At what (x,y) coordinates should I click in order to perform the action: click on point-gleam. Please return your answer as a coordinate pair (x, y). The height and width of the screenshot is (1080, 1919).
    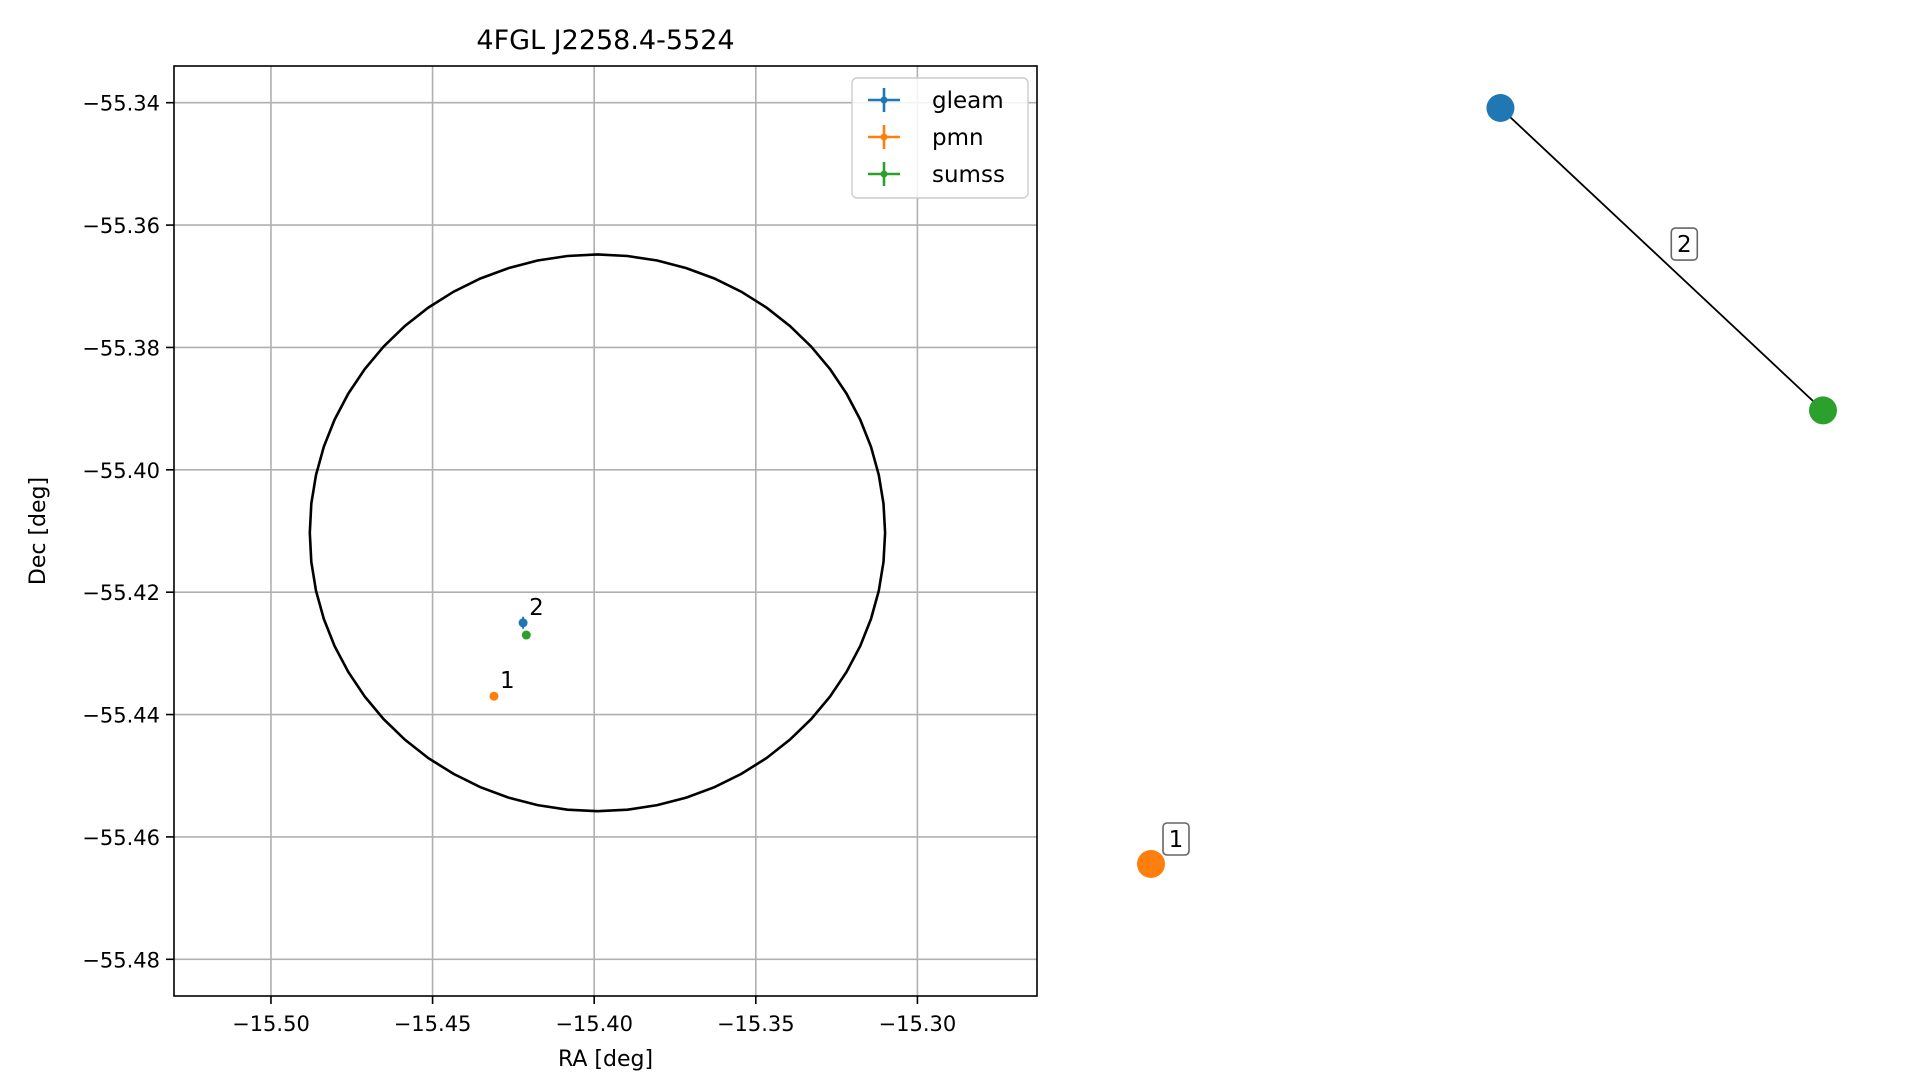
    Looking at the image, I should click on (523, 622).